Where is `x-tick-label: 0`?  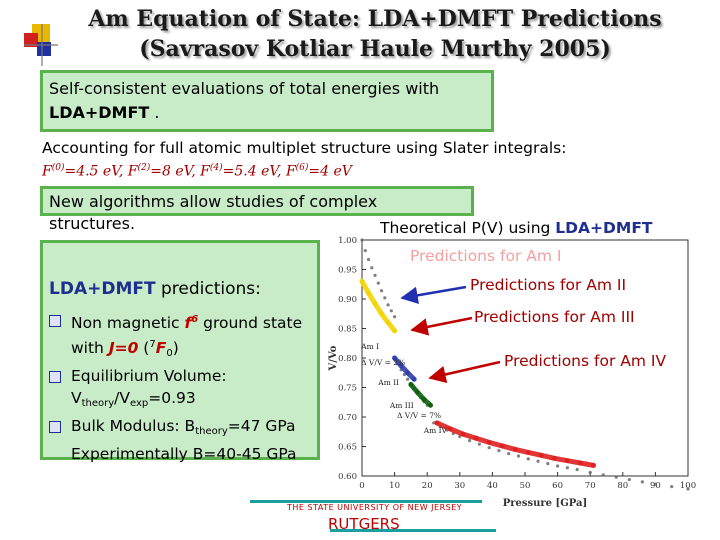 x-tick-label: 0 is located at coordinates (361, 486).